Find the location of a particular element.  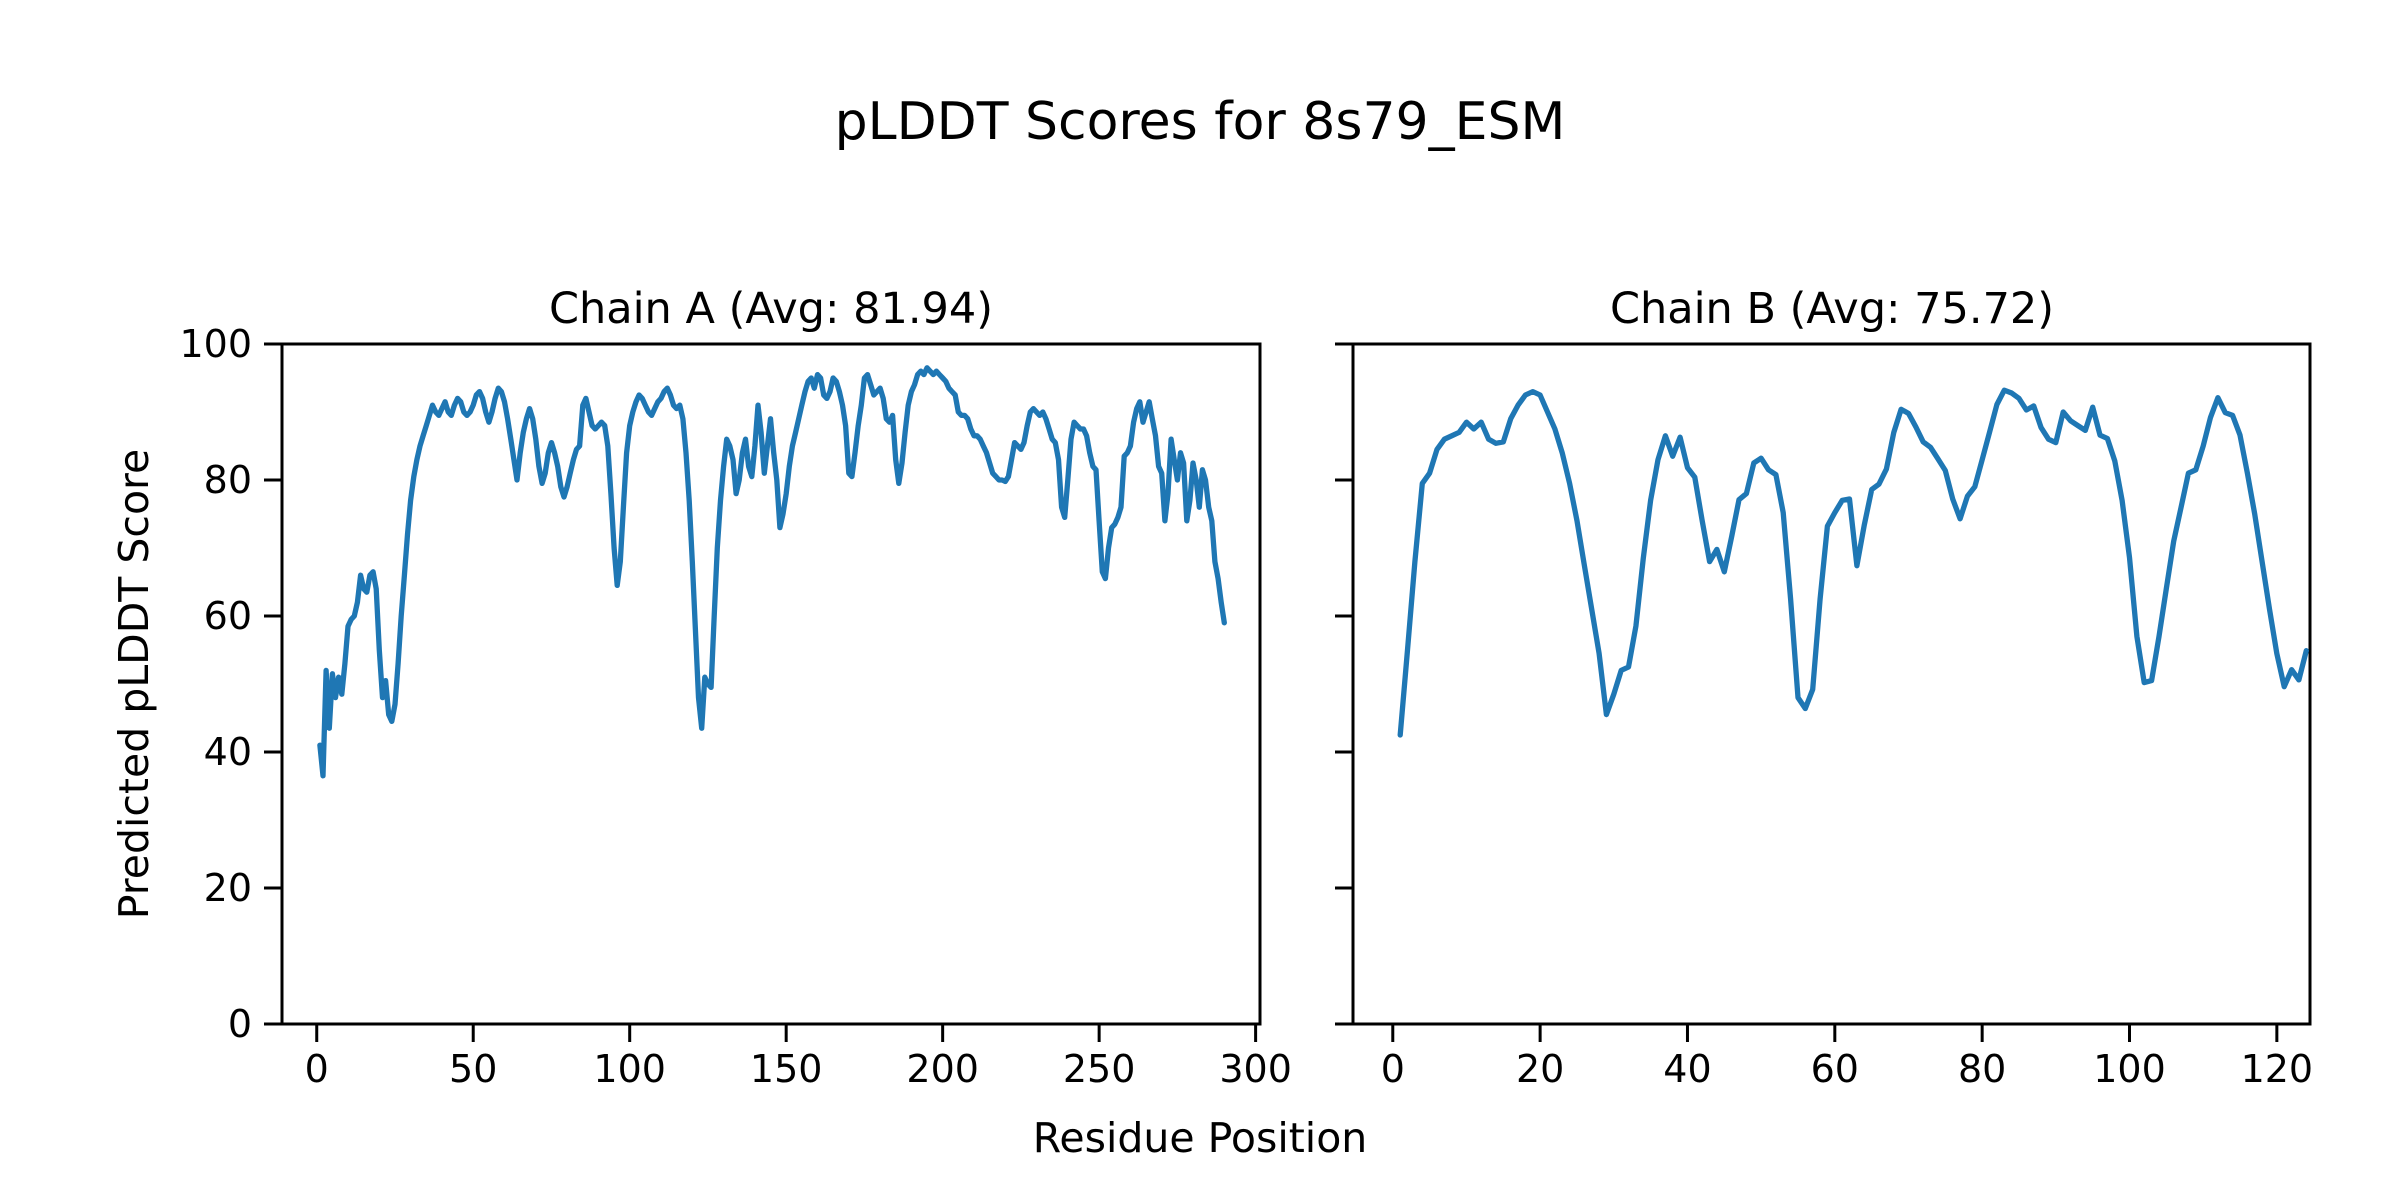

y-tick-label: 0 is located at coordinates (240, 1024).